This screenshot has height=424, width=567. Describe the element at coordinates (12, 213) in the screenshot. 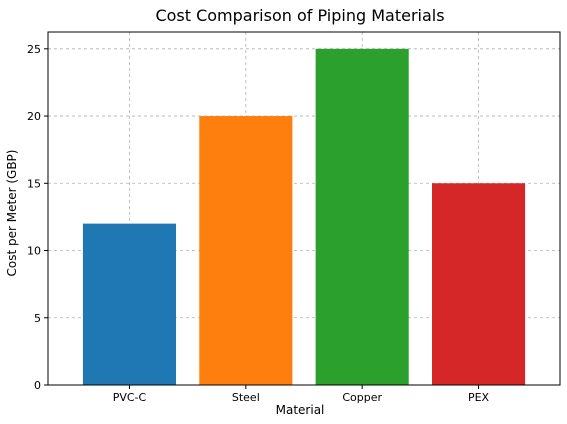

I see `y-axis-label: Cost per Meter (GBP)` at that location.